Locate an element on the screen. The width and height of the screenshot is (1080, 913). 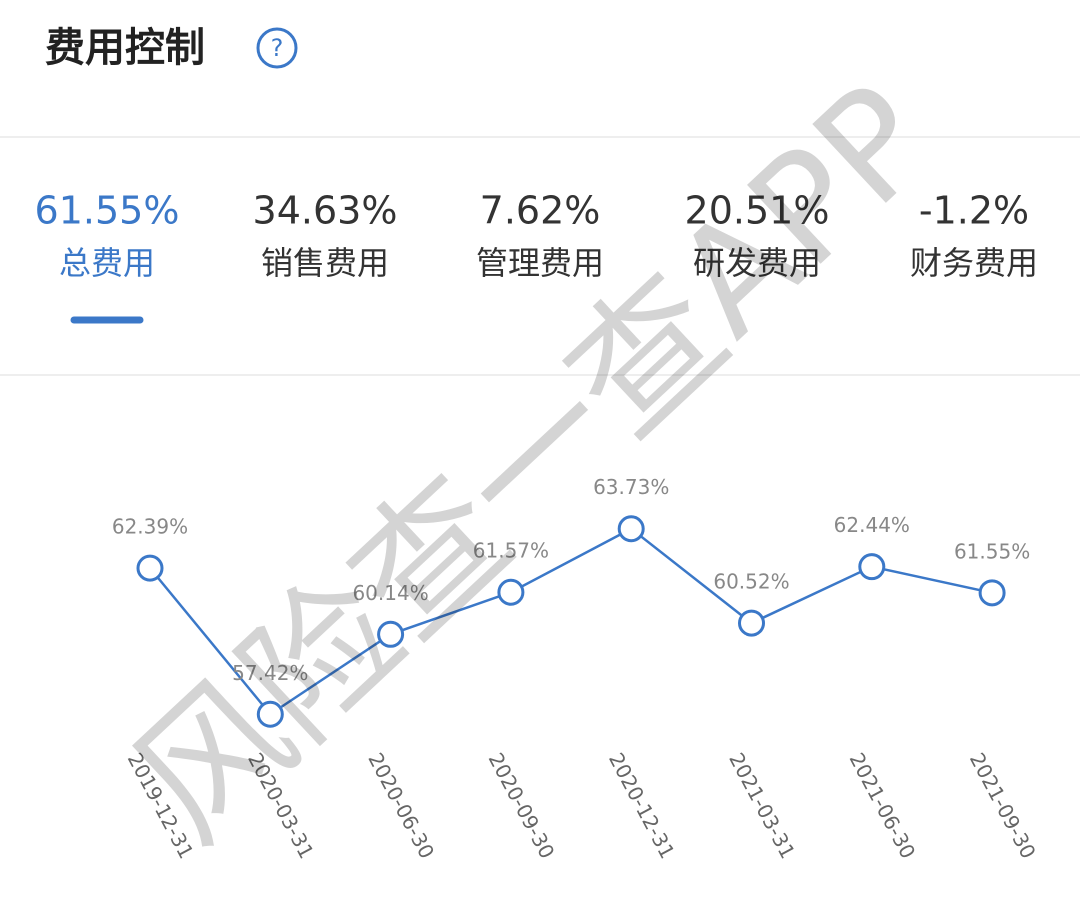
help-icon-text: ? is located at coordinates (277, 48).